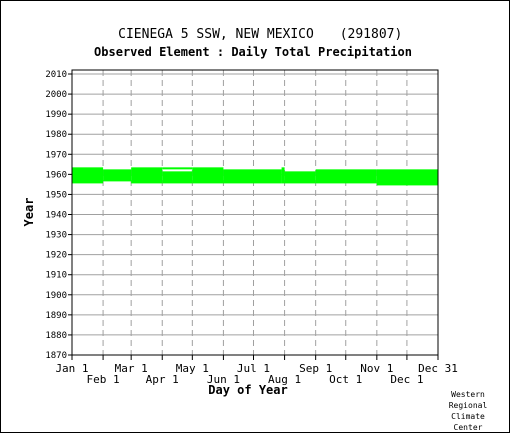 Image resolution: width=510 pixels, height=433 pixels. What do you see at coordinates (71, 368) in the screenshot?
I see `x-tick-label: Jan 1` at bounding box center [71, 368].